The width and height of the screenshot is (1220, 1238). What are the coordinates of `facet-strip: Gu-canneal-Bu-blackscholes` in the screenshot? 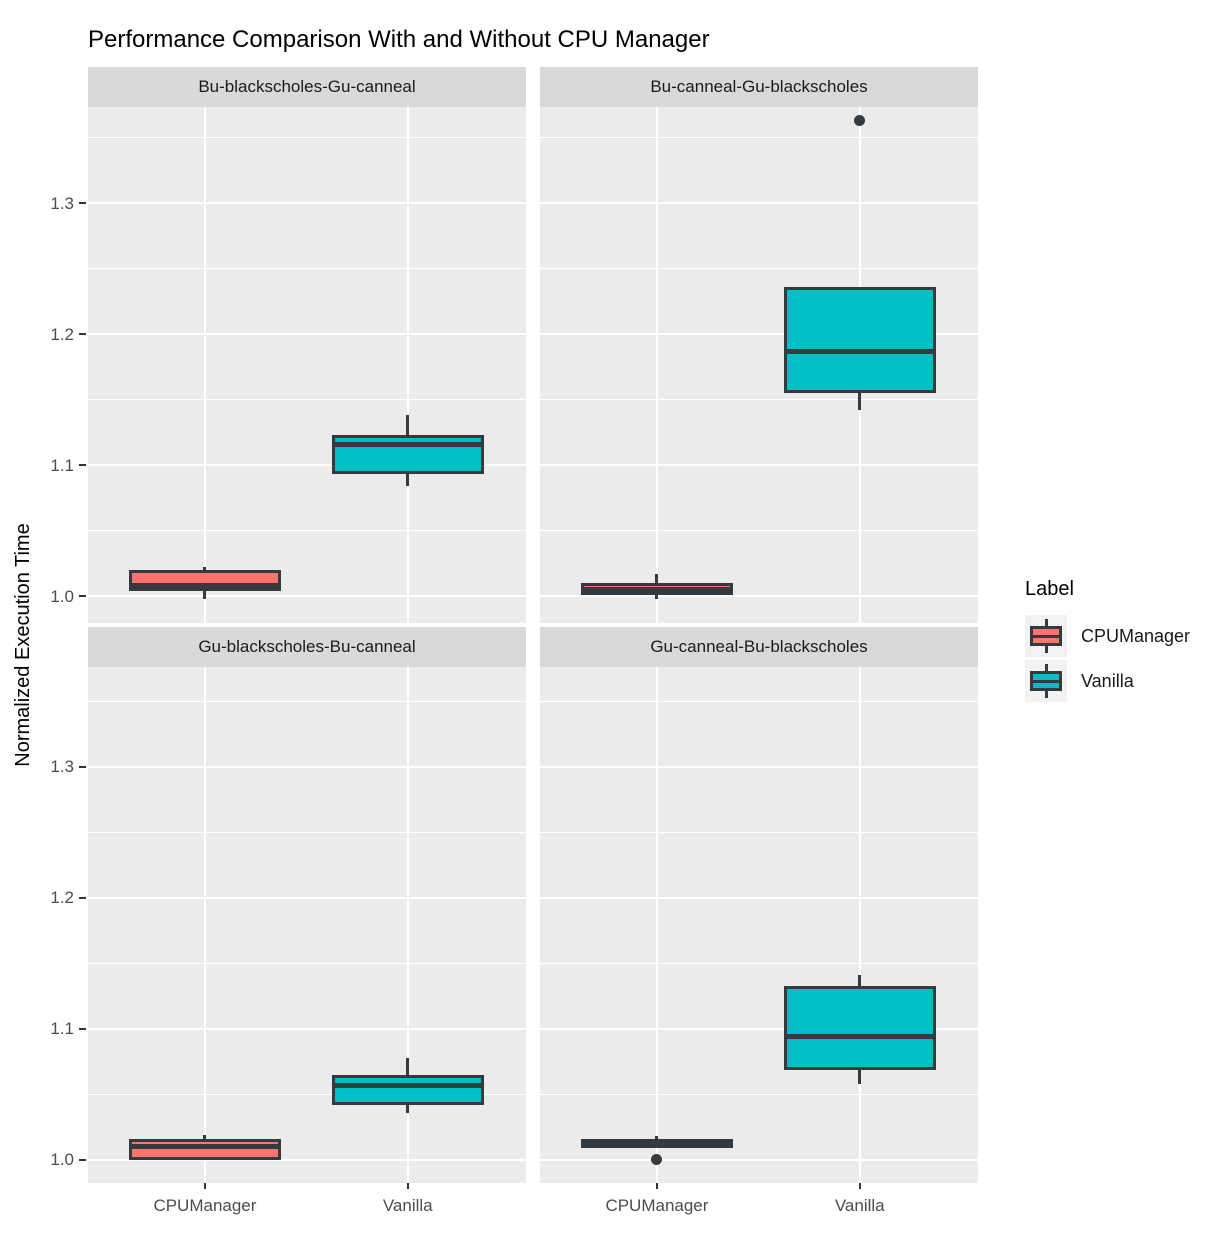 It's located at (759, 647).